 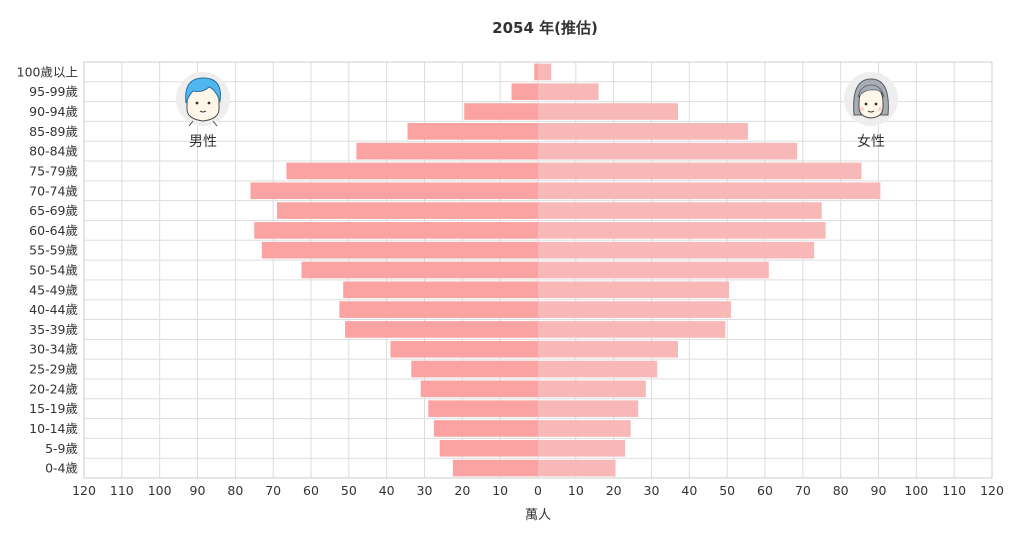 What do you see at coordinates (53, 270) in the screenshot?
I see `y-tick-label: 50-54歲` at bounding box center [53, 270].